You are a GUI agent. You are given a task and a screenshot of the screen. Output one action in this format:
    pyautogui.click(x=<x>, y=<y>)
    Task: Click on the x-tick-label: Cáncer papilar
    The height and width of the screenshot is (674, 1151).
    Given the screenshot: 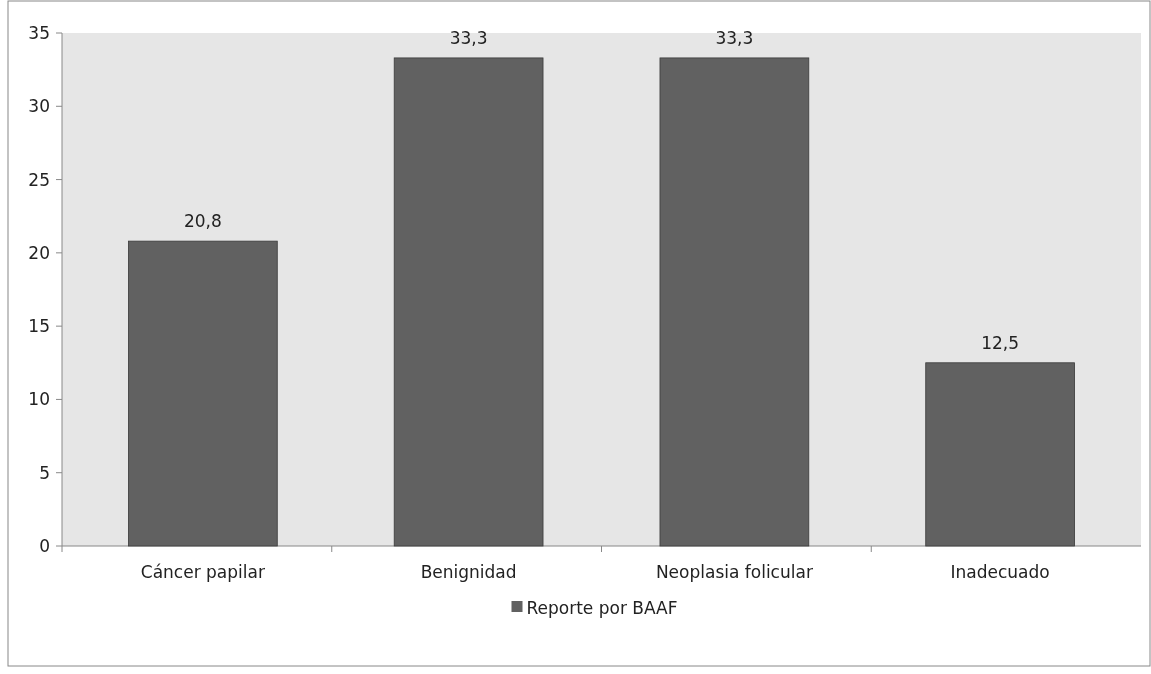 What is the action you would take?
    pyautogui.click(x=202, y=572)
    